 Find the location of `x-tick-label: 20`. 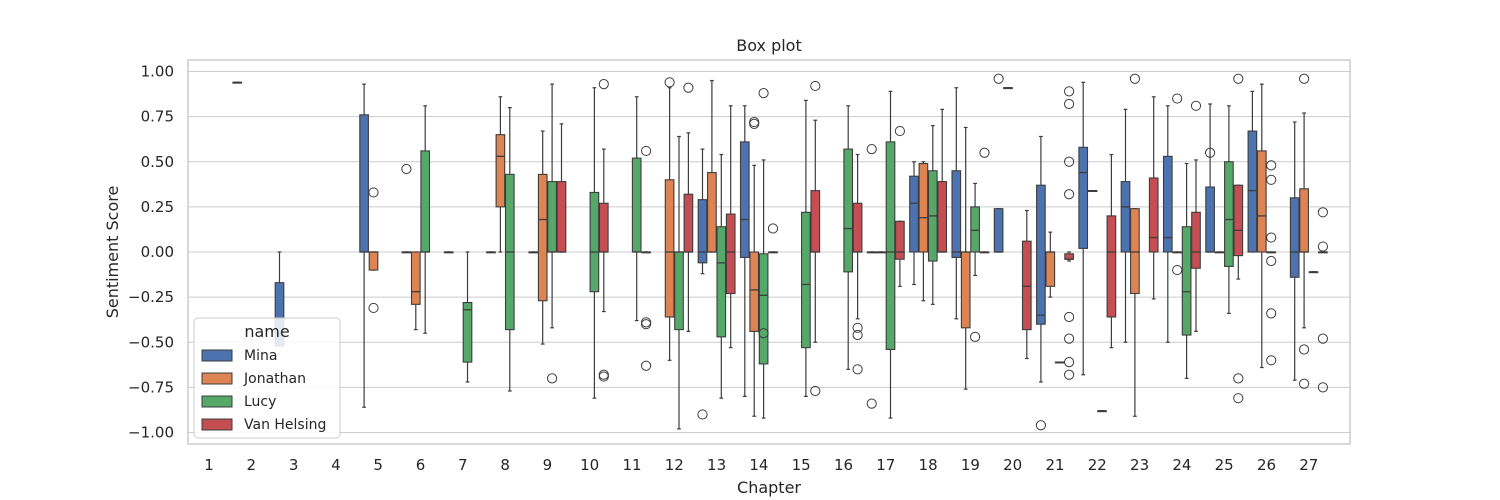

x-tick-label: 20 is located at coordinates (1012, 465).